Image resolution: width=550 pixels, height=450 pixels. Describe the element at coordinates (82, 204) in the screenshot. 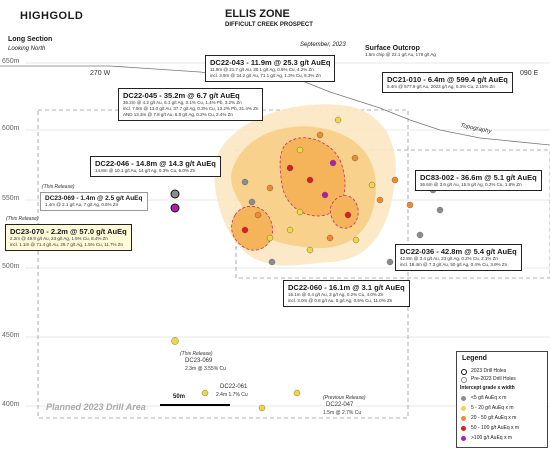

I see `intercept-line: 1.4m @ 2.1 g/t Au, 7 g/t Ag, 0.6% Zn` at that location.